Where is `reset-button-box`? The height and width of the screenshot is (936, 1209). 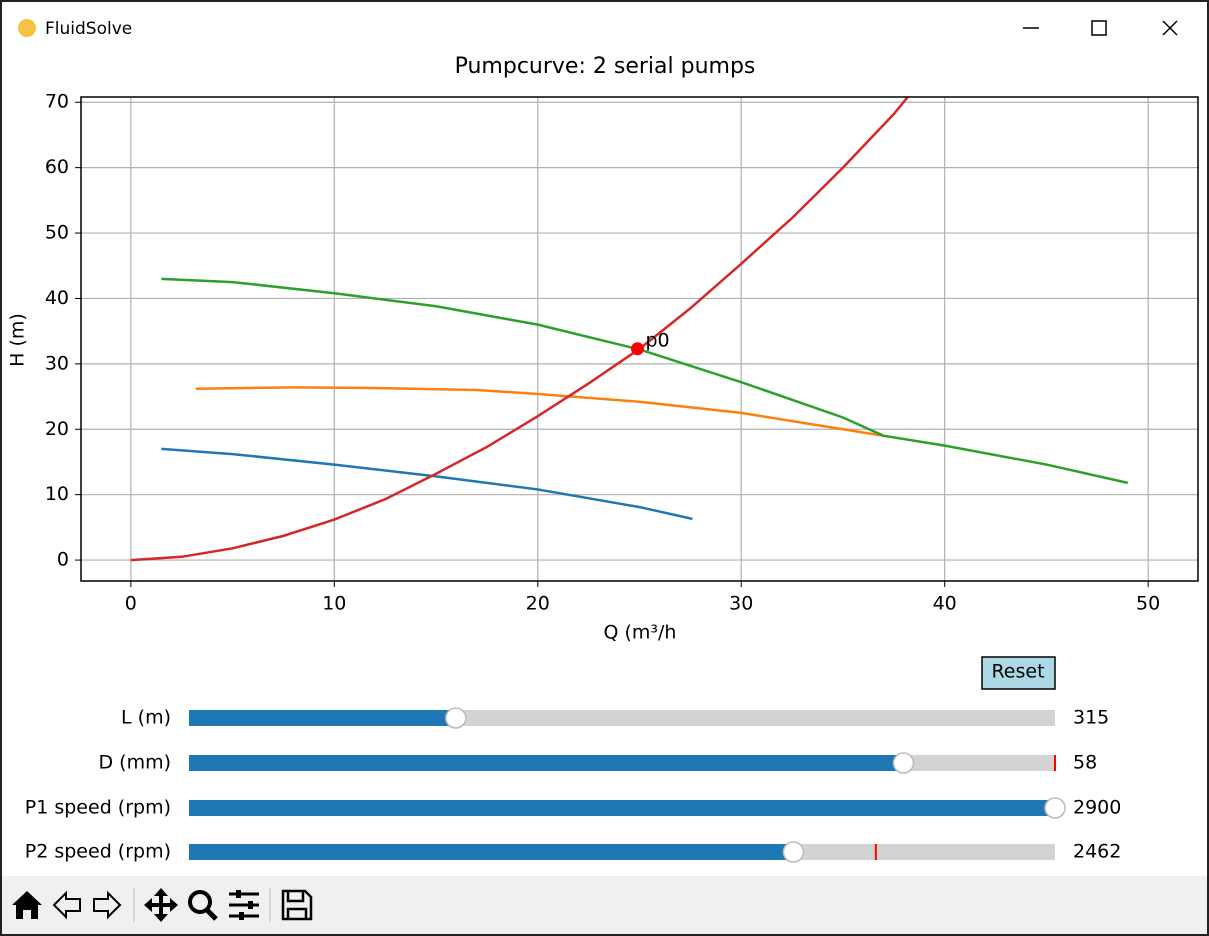 reset-button-box is located at coordinates (1018, 673).